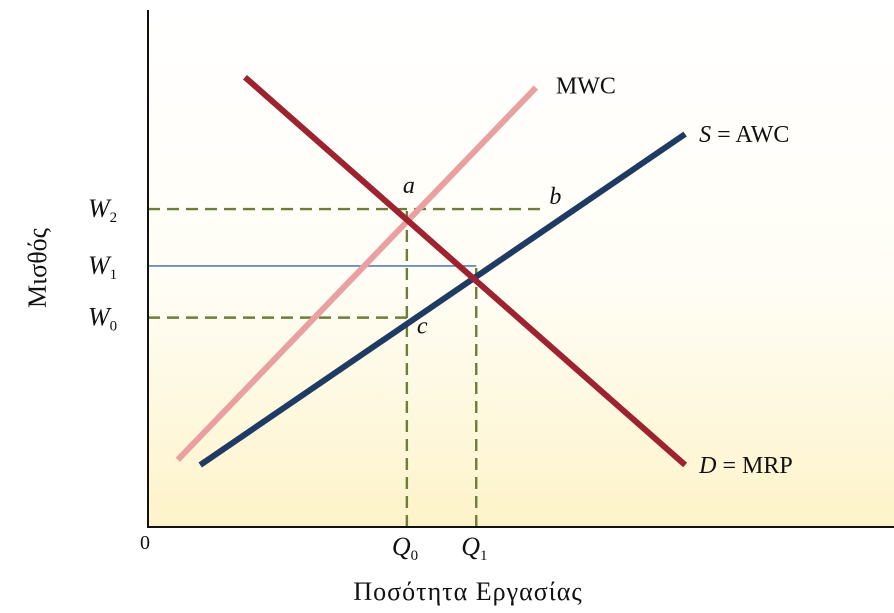 This screenshot has height=613, width=894. What do you see at coordinates (586, 87) in the screenshot?
I see `series-label-mwc: MWC` at bounding box center [586, 87].